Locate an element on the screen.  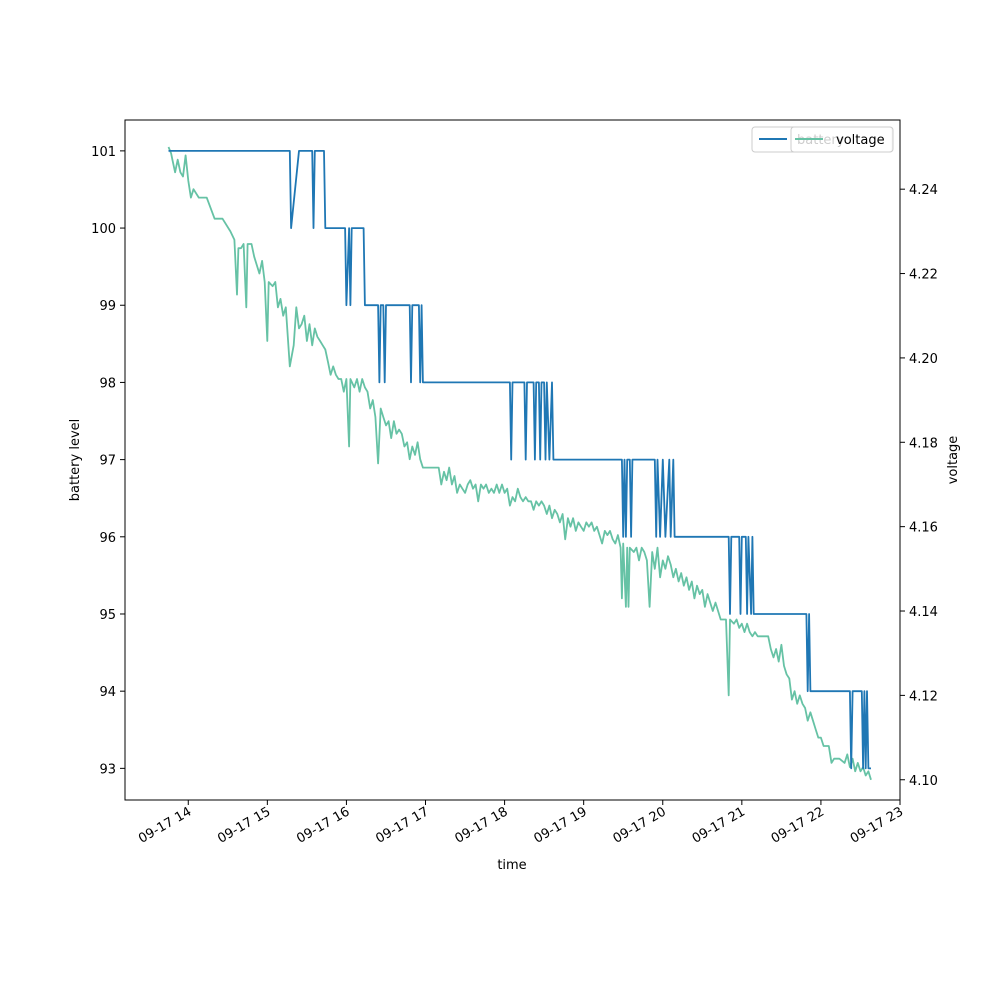
right-y-tick-label: 4.16 is located at coordinates (923, 528).